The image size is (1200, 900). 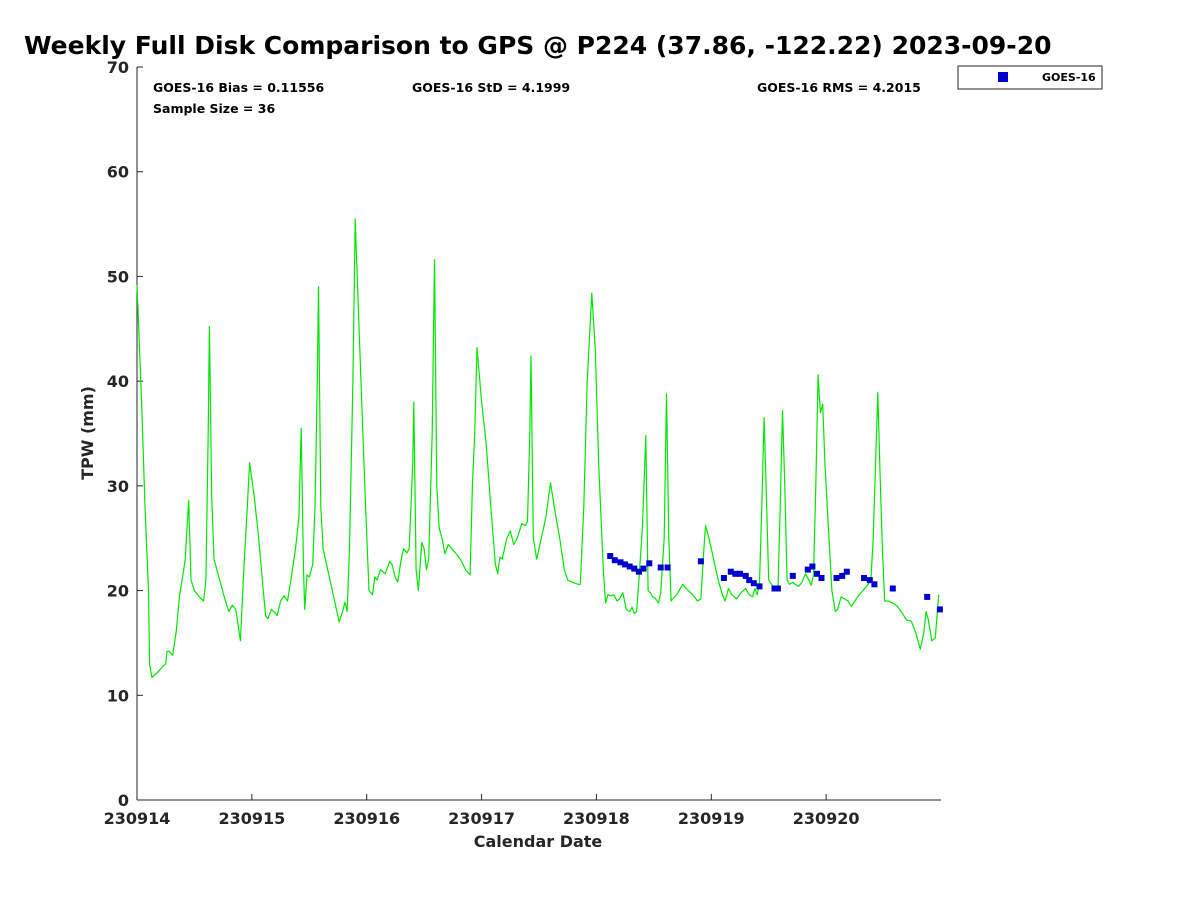 I want to click on y-tick-label: 0, so click(x=123, y=800).